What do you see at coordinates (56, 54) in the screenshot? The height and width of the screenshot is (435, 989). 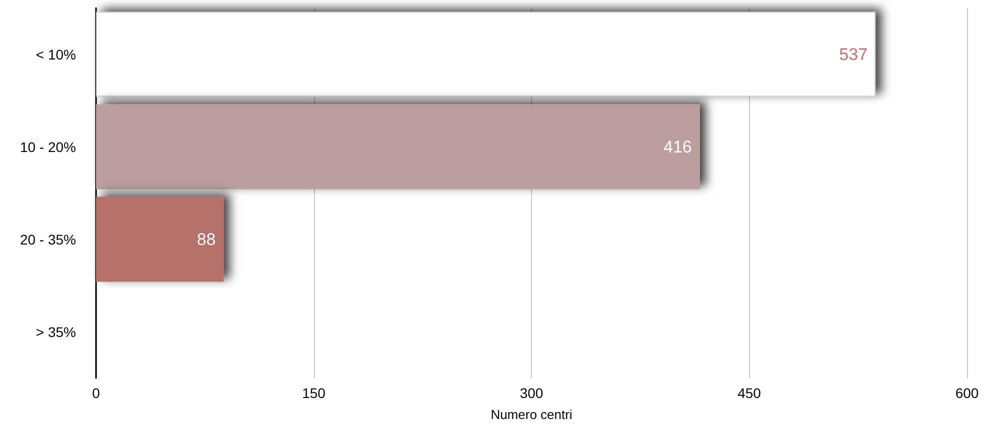 I see `y-tick-label: < 10%` at bounding box center [56, 54].